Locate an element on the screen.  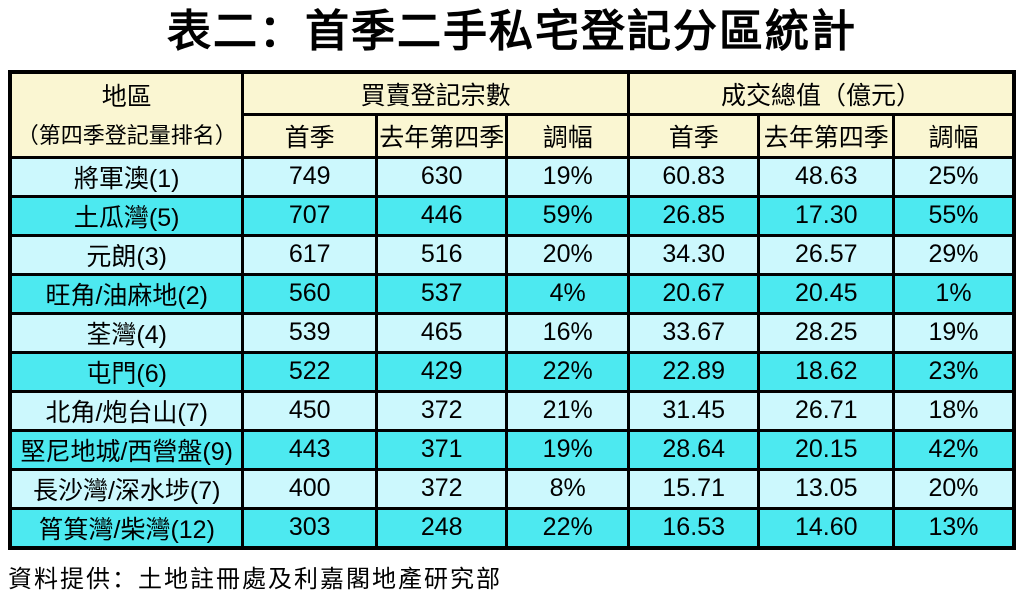
value-cell: 59% is located at coordinates (567, 215).